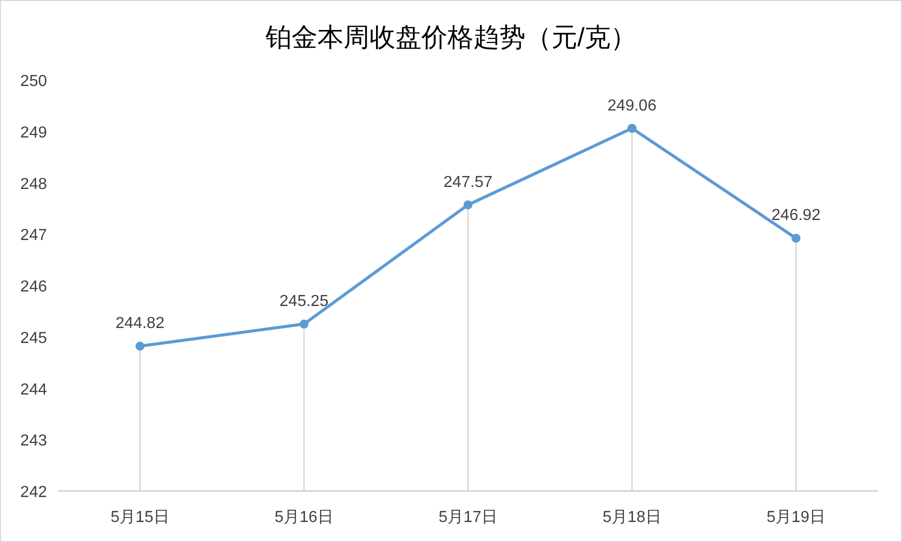  I want to click on data-label: 246.92, so click(796, 215).